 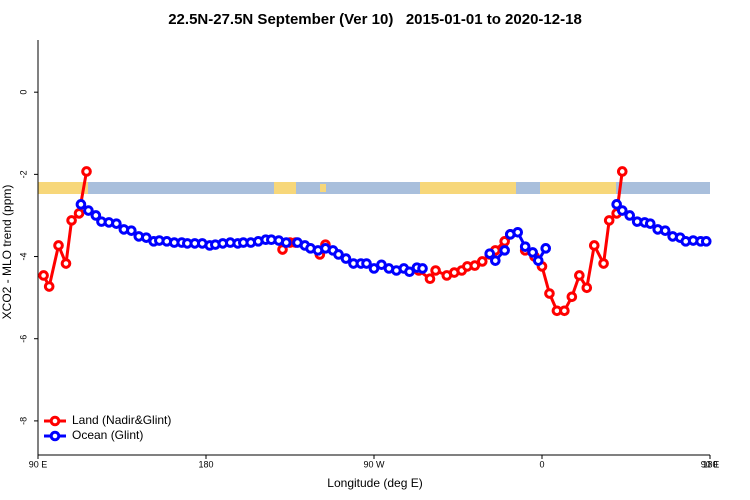 I want to click on y-tick-label: -6, so click(x=23, y=339).